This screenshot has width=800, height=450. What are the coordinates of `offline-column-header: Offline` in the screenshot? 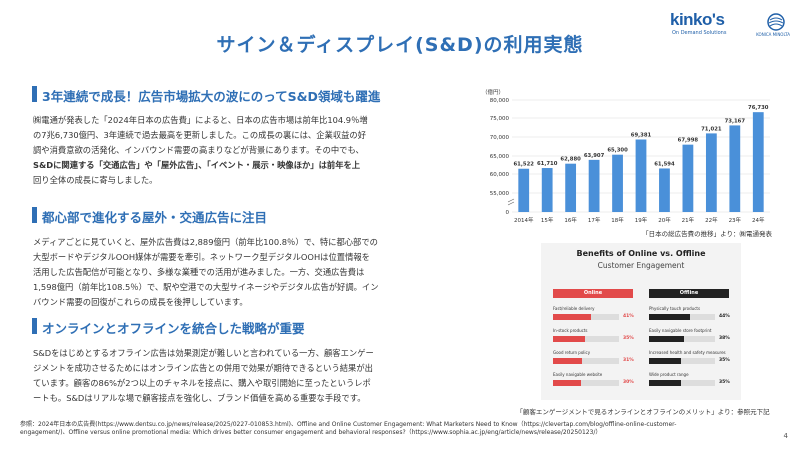 It's located at (689, 293).